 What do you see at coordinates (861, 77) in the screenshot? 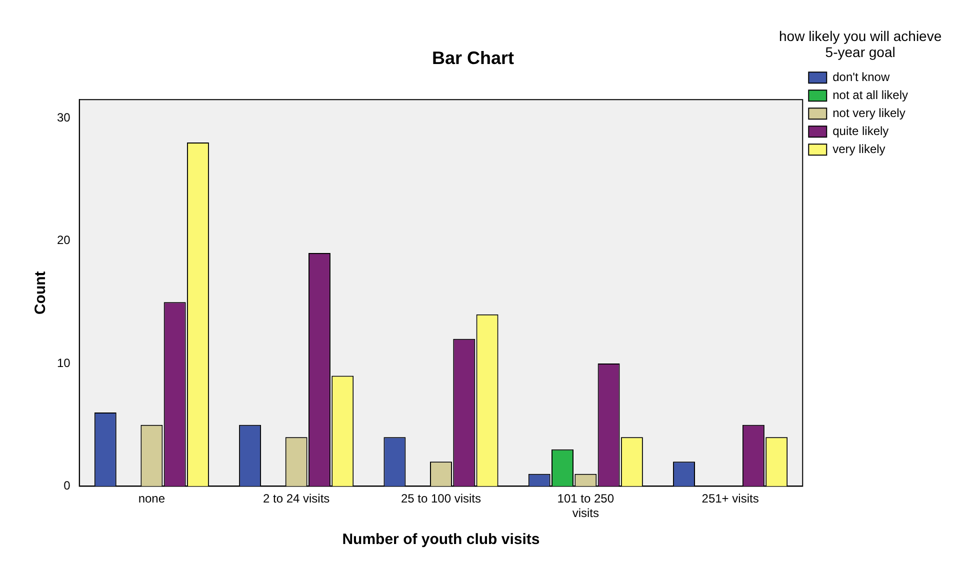
I see `legend-label: don't know` at bounding box center [861, 77].